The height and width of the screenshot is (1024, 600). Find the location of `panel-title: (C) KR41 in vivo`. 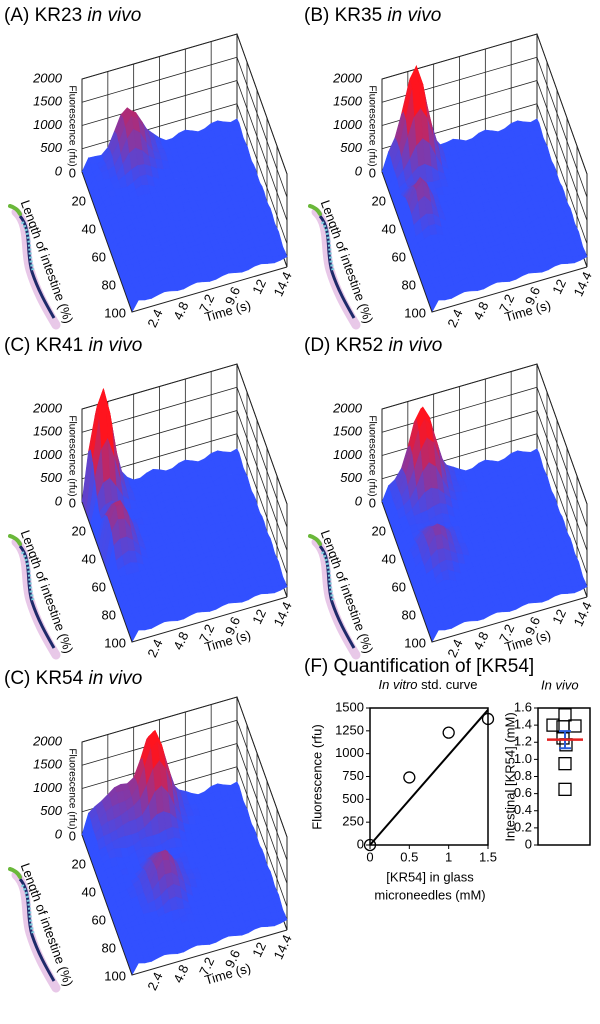

panel-title: (C) KR41 in vivo is located at coordinates (73, 345).